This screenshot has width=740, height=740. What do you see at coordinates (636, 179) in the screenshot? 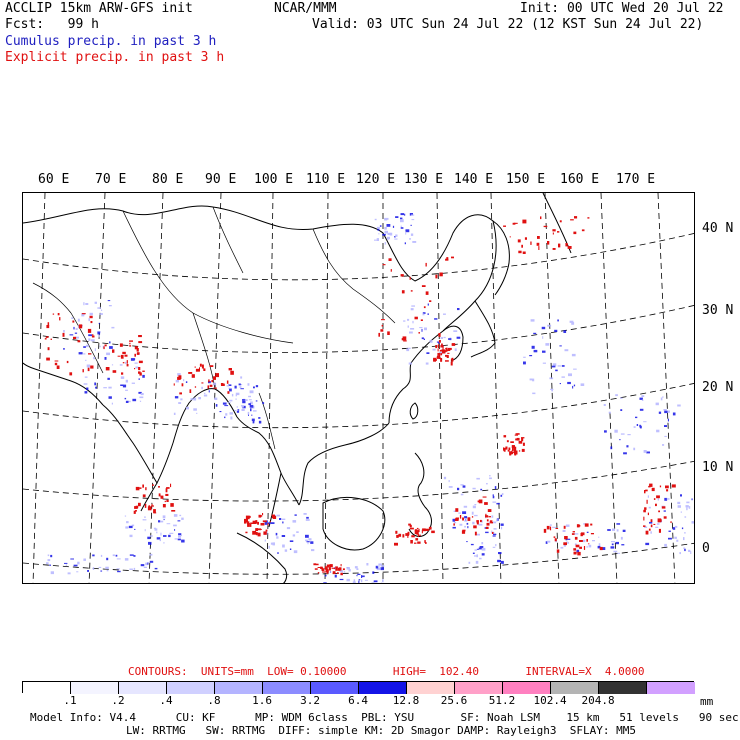
I see `lon-label: 170 E` at bounding box center [636, 179].